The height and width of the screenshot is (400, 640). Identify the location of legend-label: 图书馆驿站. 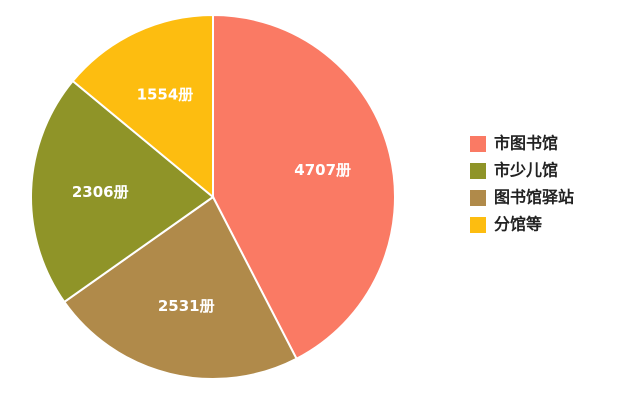
(534, 197).